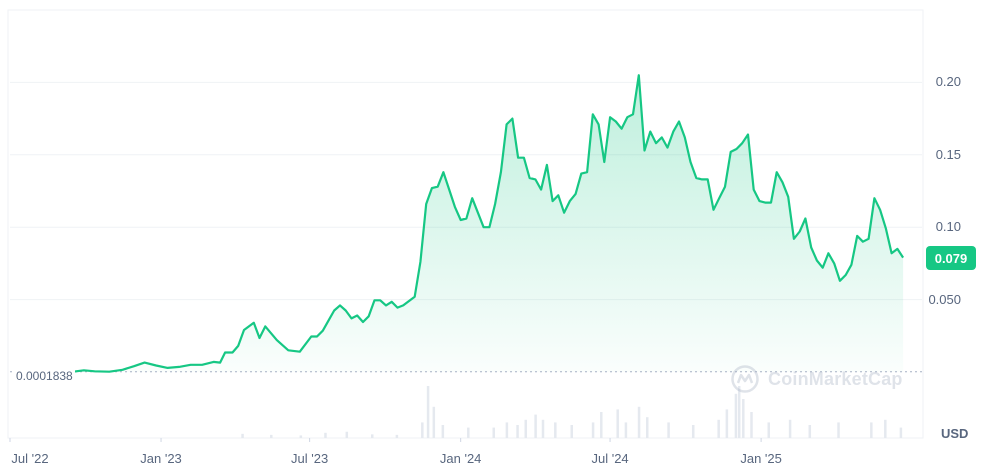  I want to click on current-price-badge: 0.079, so click(951, 258).